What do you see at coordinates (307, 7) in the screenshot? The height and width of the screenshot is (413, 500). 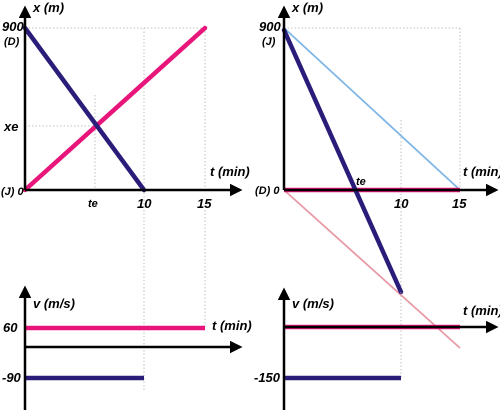 I see `y-axis-label-tr: x (m)` at bounding box center [307, 7].